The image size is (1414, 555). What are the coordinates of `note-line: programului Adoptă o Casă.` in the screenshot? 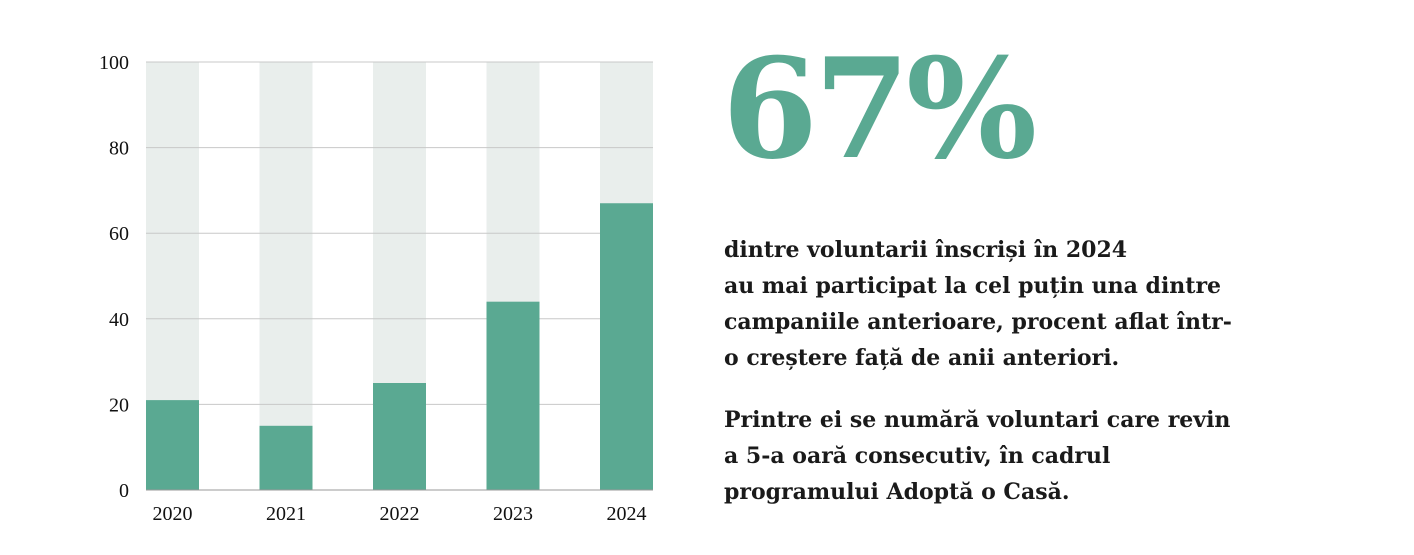 It's located at (897, 492).